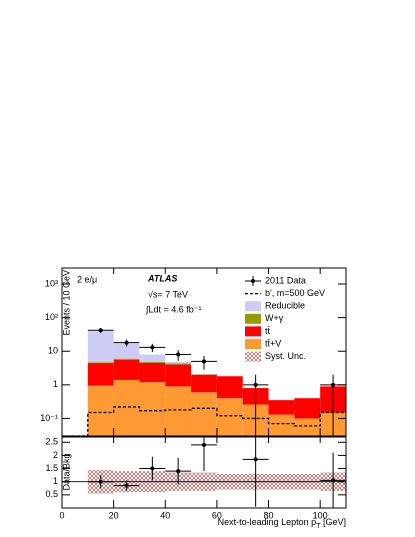  Describe the element at coordinates (285, 356) in the screenshot. I see `legend-label: Syst. Unc.` at that location.